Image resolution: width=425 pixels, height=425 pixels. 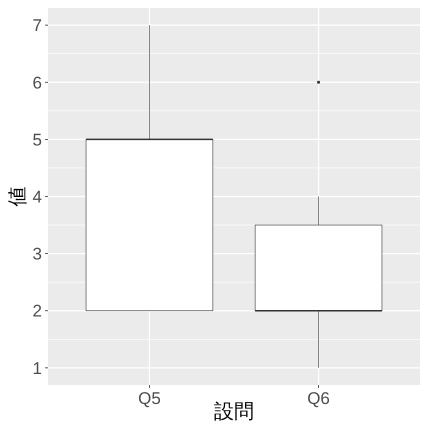 I want to click on y-tick-label: 5, so click(x=37, y=140).